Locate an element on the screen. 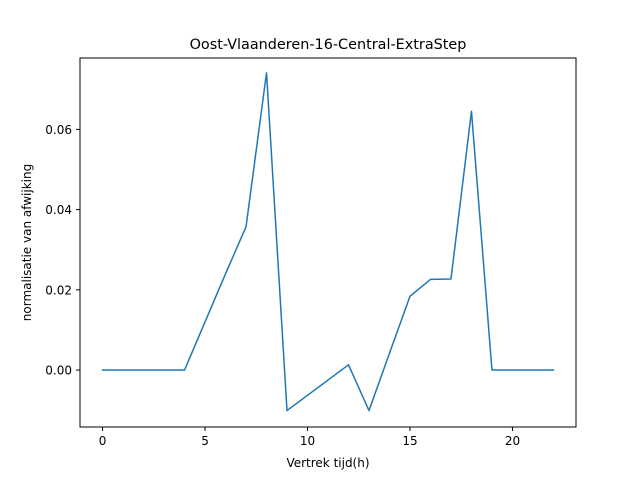 The width and height of the screenshot is (640, 484). x-axis: 0 5 10 15 20 is located at coordinates (309, 437).